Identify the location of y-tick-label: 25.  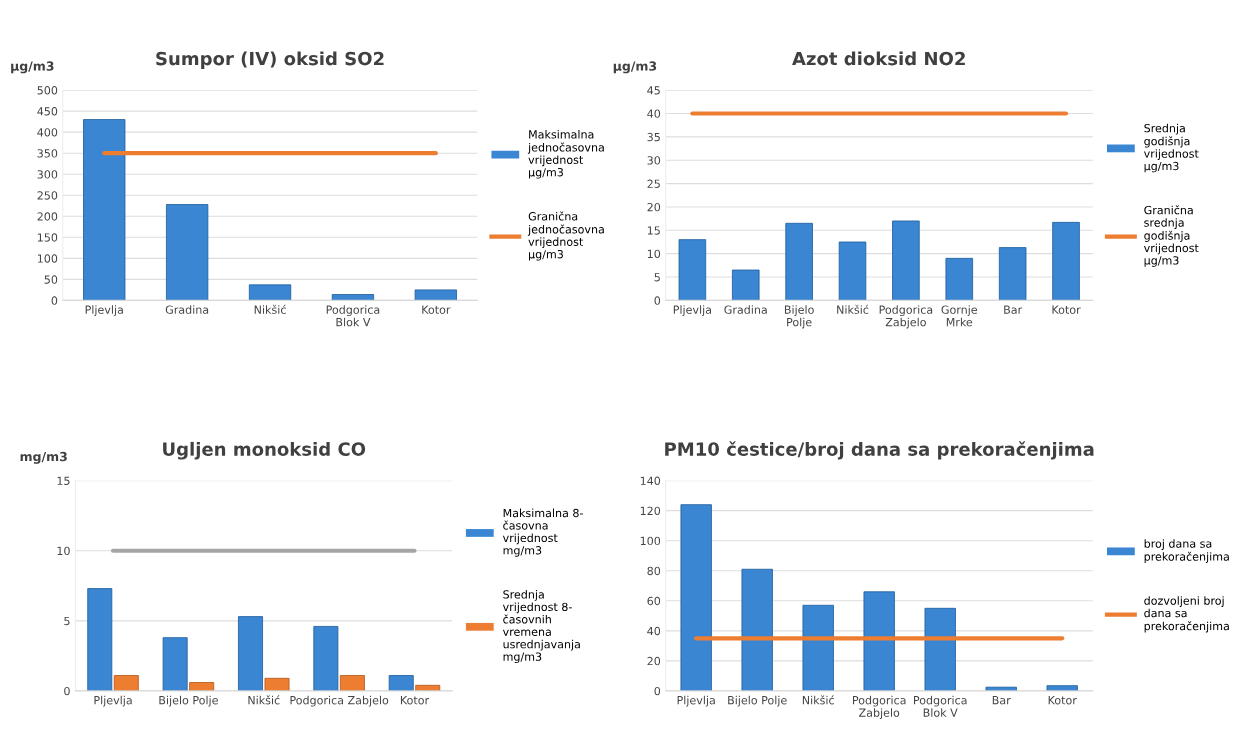
(653, 183).